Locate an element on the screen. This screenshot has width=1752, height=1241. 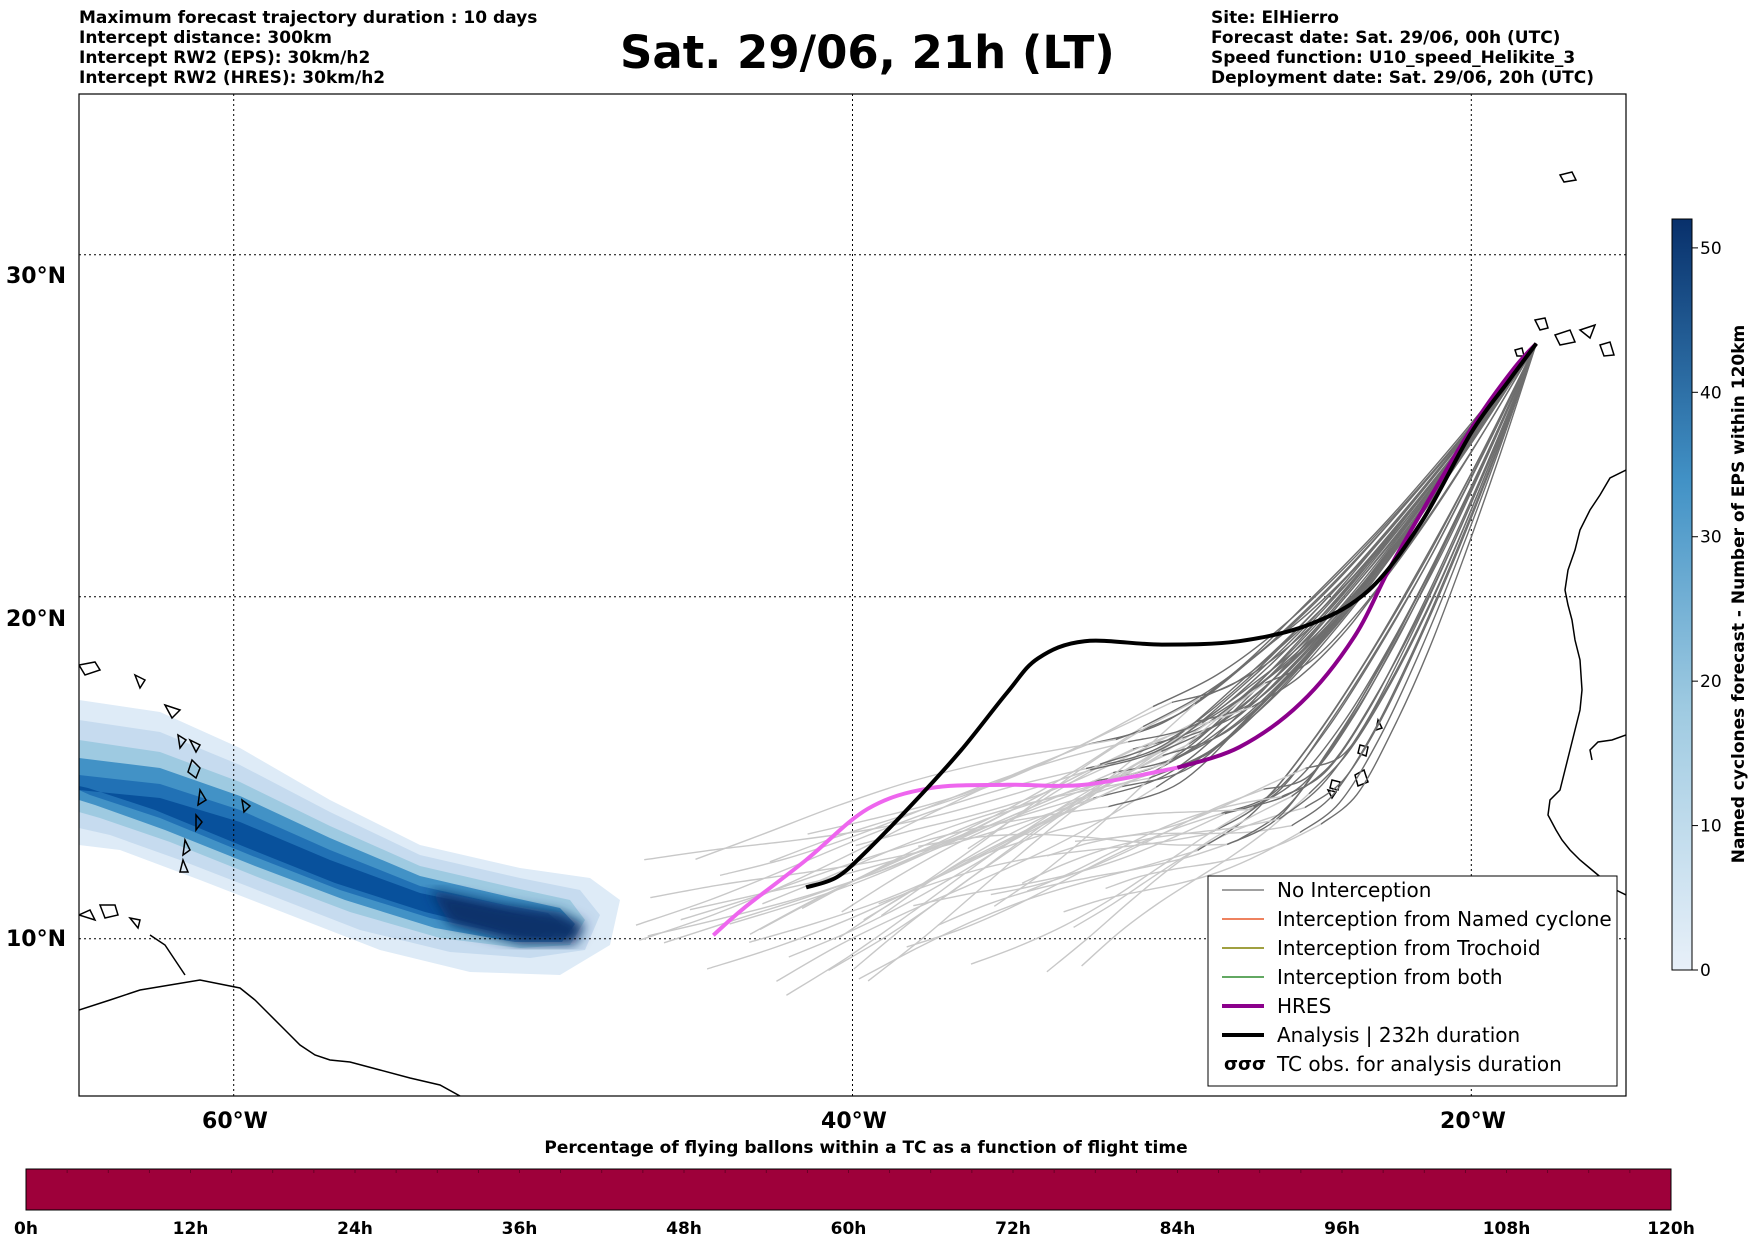
flight-bar-tick-label: 24h is located at coordinates (355, 1229).